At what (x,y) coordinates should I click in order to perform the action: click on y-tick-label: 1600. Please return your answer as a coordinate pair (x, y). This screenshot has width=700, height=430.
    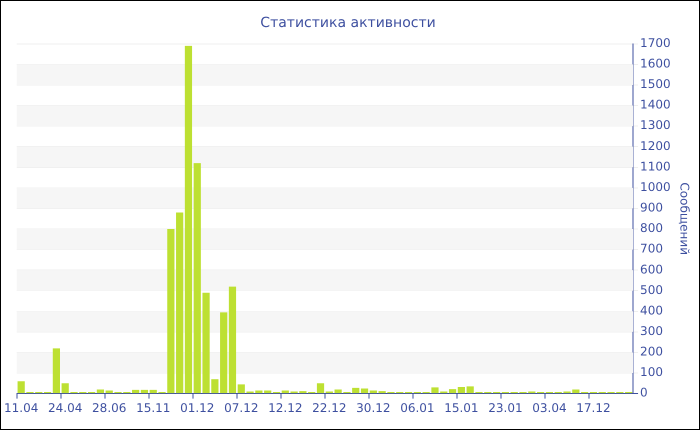
    Looking at the image, I should click on (655, 63).